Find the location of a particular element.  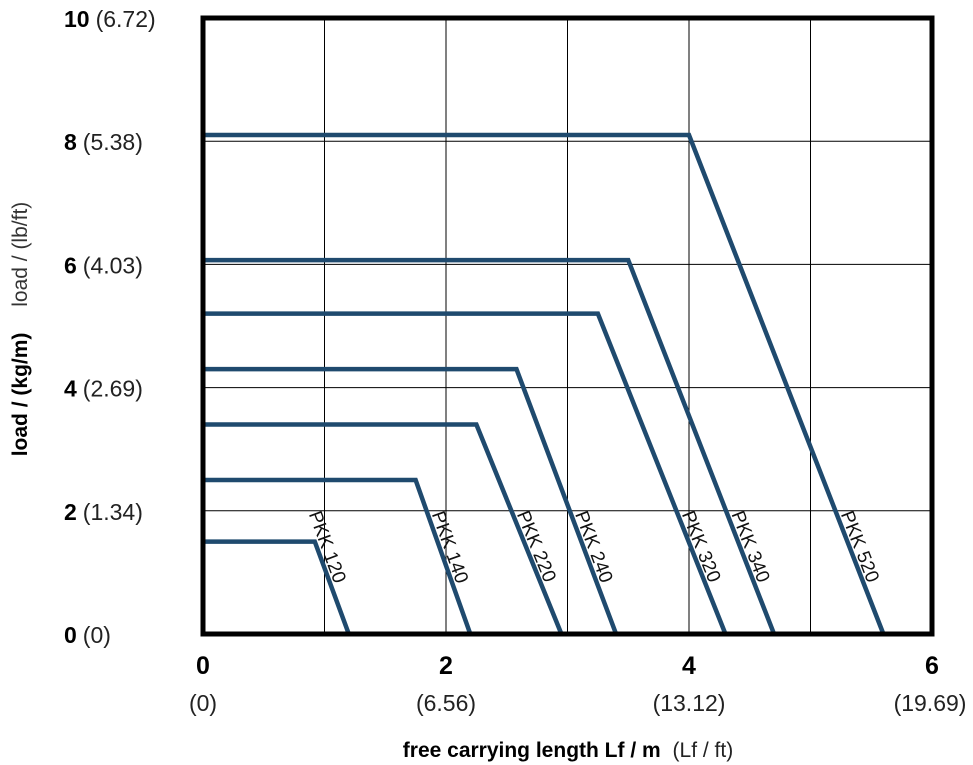

y-tick-label: 8 (5.38) is located at coordinates (103, 142).